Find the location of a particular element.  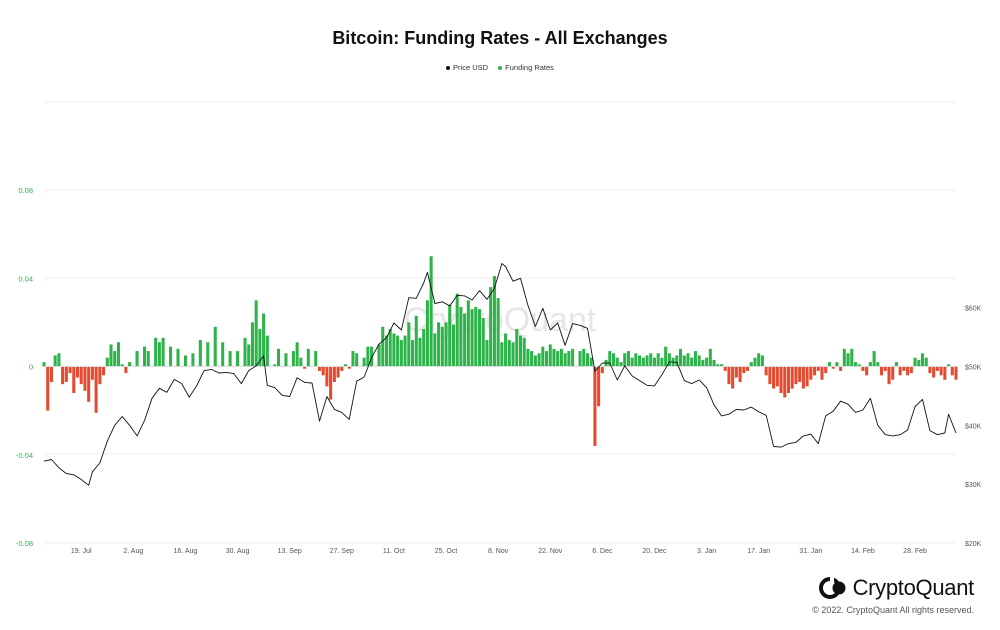

cryptoquant-logo-icon is located at coordinates (832, 588).